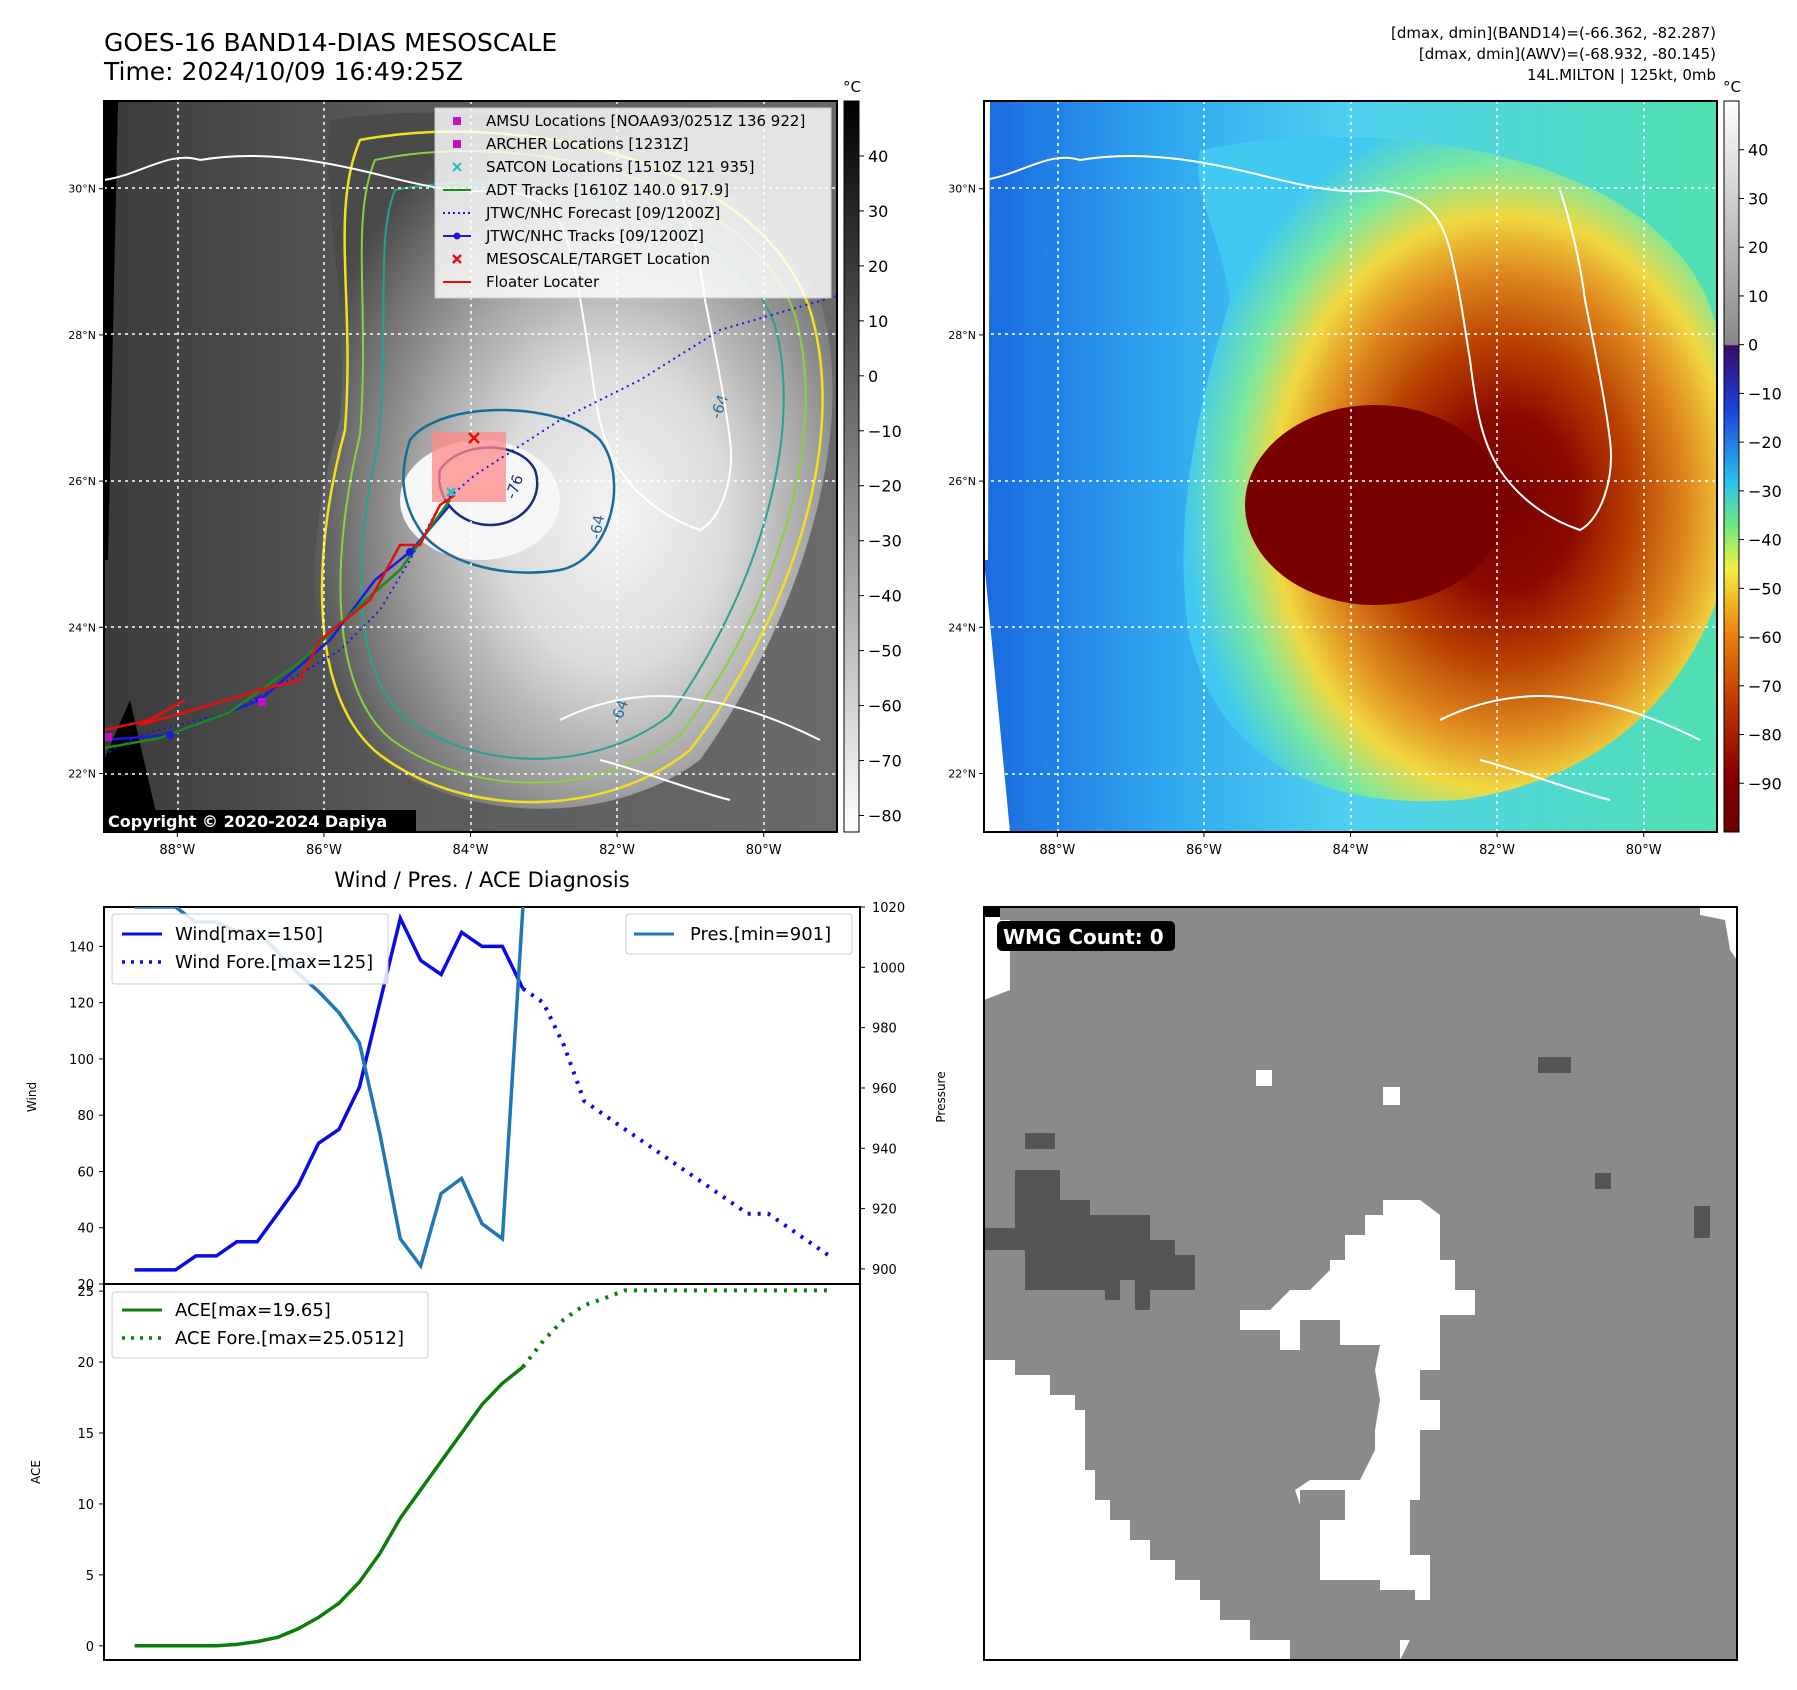 This screenshot has width=1797, height=1690. I want to click on wind-ytick-label: 120, so click(81, 1004).